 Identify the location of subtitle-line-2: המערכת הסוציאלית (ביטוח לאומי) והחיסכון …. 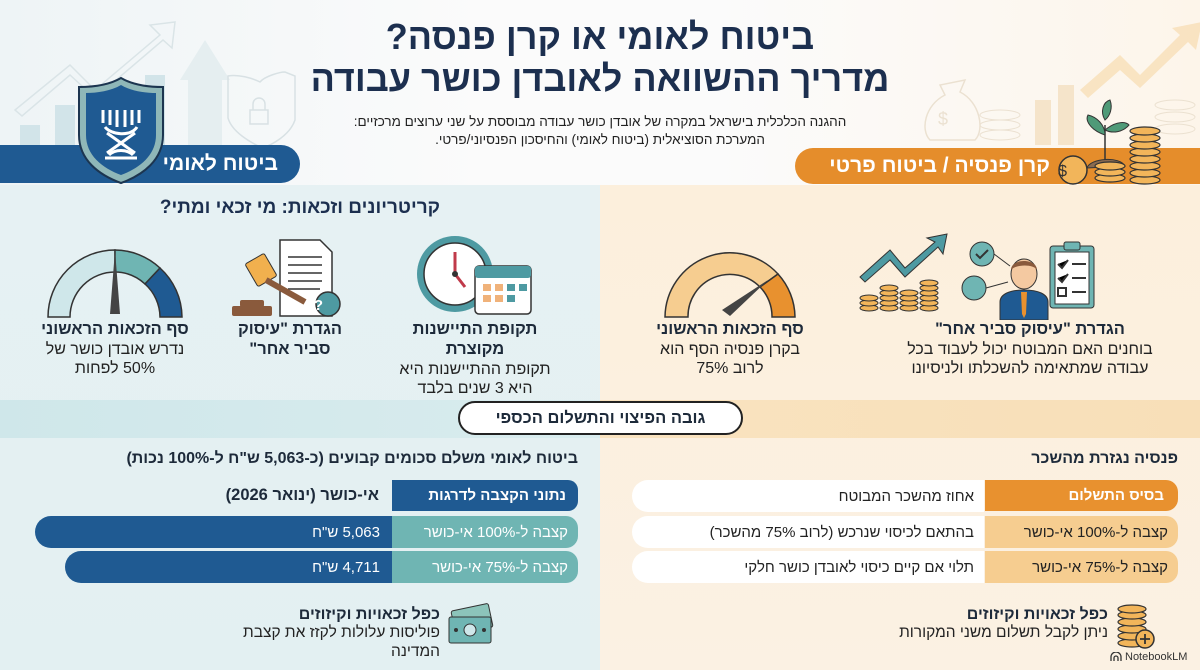
(600, 140).